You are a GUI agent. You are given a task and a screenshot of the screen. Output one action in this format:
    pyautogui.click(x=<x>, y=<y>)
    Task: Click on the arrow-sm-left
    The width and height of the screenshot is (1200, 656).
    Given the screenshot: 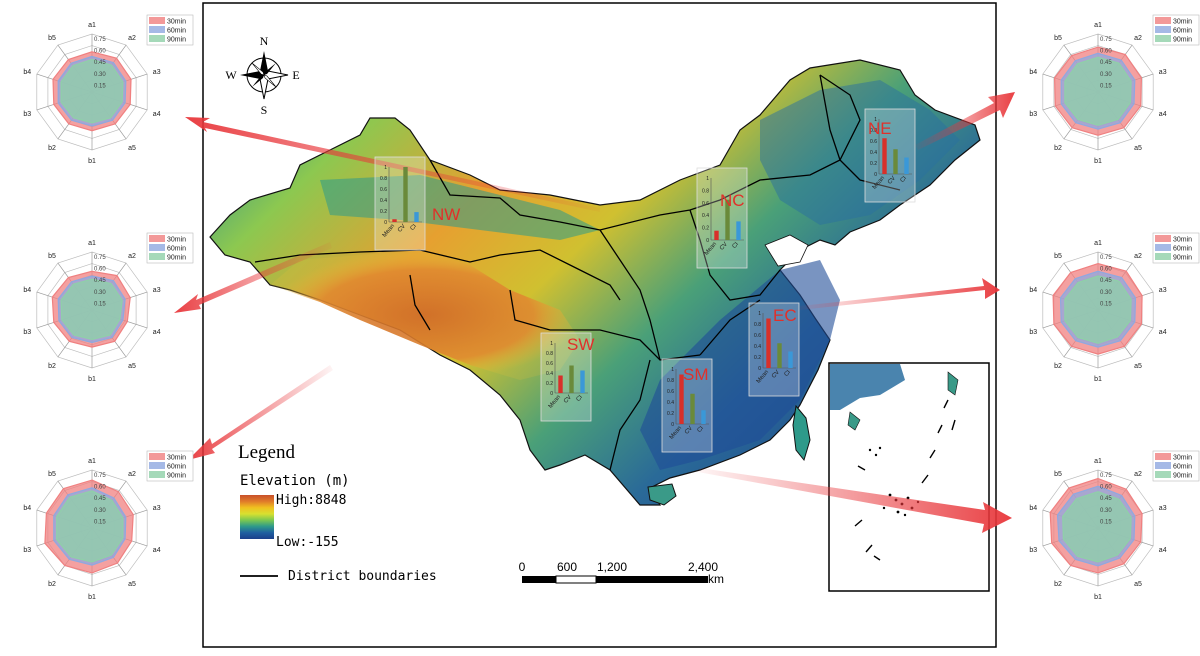 What is the action you would take?
    pyautogui.click(x=260, y=412)
    